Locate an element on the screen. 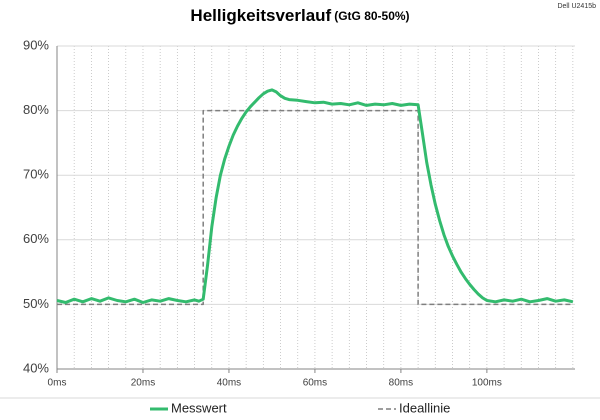 The image size is (600, 420). x-tick-label: 20ms is located at coordinates (143, 383).